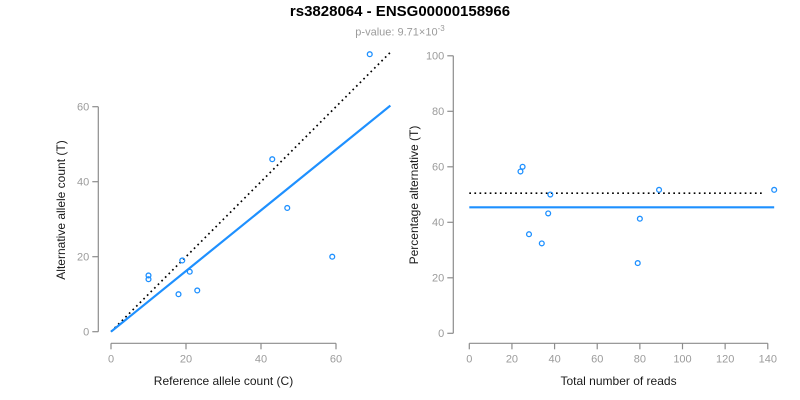 The width and height of the screenshot is (800, 400). What do you see at coordinates (396, 32) in the screenshot?
I see `pvalue-text: p-value: 9.71×10` at bounding box center [396, 32].